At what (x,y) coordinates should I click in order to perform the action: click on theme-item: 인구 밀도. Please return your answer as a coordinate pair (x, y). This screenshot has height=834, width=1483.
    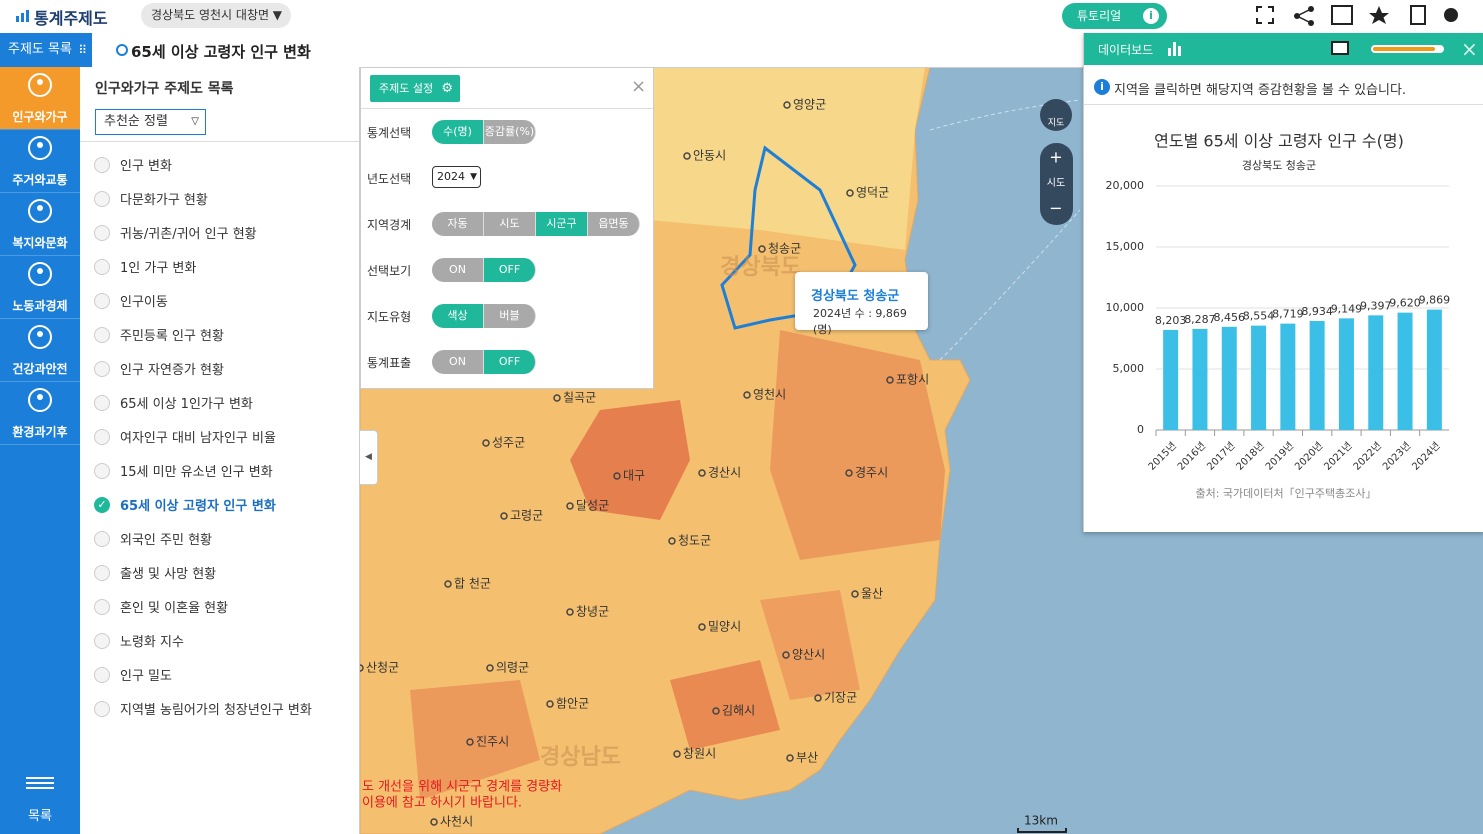
    Looking at the image, I should click on (146, 676).